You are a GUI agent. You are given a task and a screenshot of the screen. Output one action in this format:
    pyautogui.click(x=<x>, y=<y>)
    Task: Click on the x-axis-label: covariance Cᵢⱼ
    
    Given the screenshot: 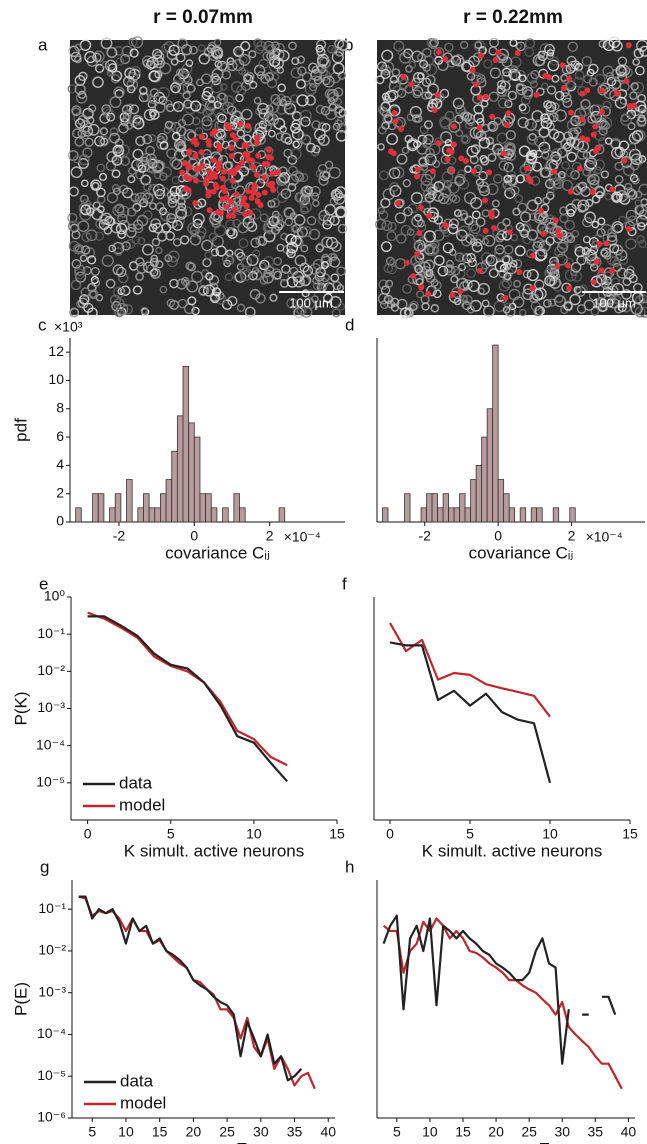 What is the action you would take?
    pyautogui.click(x=217, y=552)
    